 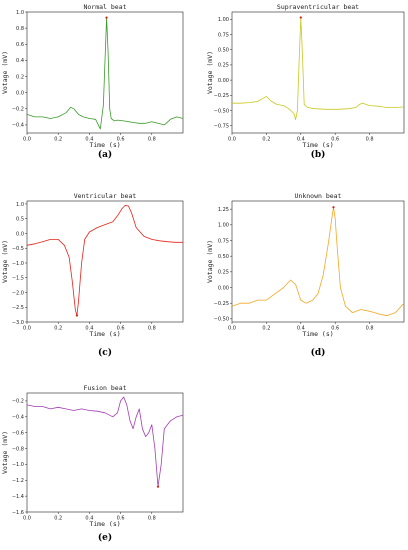 What do you see at coordinates (105, 154) in the screenshot?
I see `panel-caption: (a)` at bounding box center [105, 154].